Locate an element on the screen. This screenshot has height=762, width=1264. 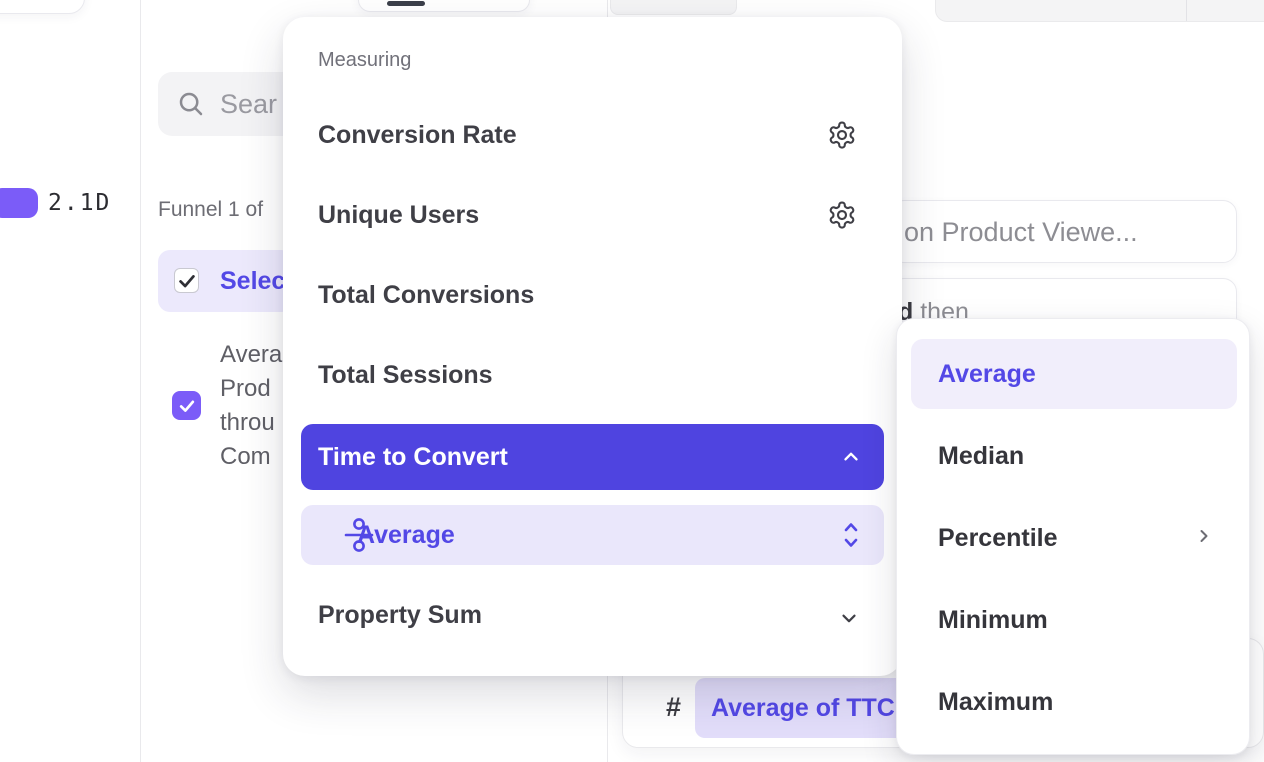
measuring-menu-header: Measuring is located at coordinates (365, 60).